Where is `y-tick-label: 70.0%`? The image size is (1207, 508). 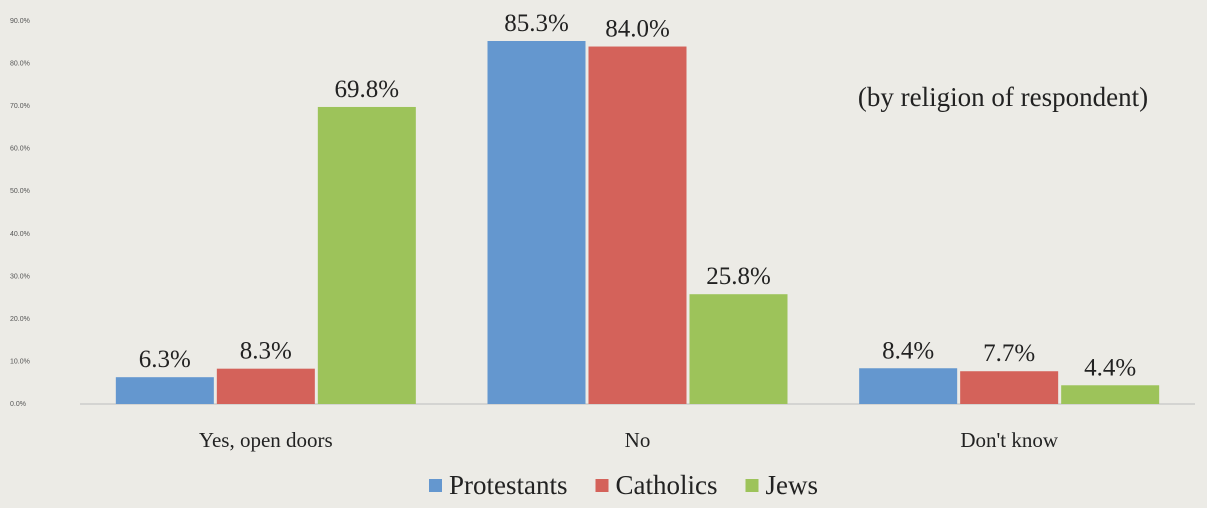 y-tick-label: 70.0% is located at coordinates (20, 106).